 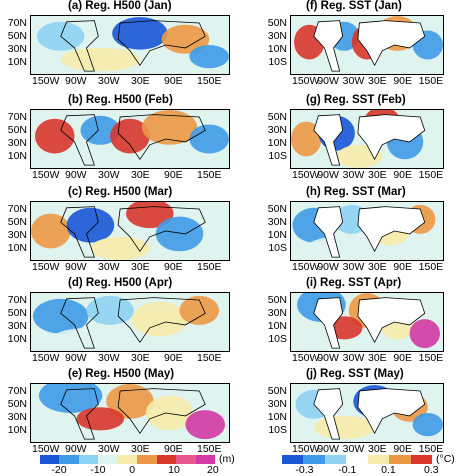 What do you see at coordinates (120, 283) in the screenshot?
I see `panel-title: (d) Reg. H500 (Apr)` at bounding box center [120, 283].